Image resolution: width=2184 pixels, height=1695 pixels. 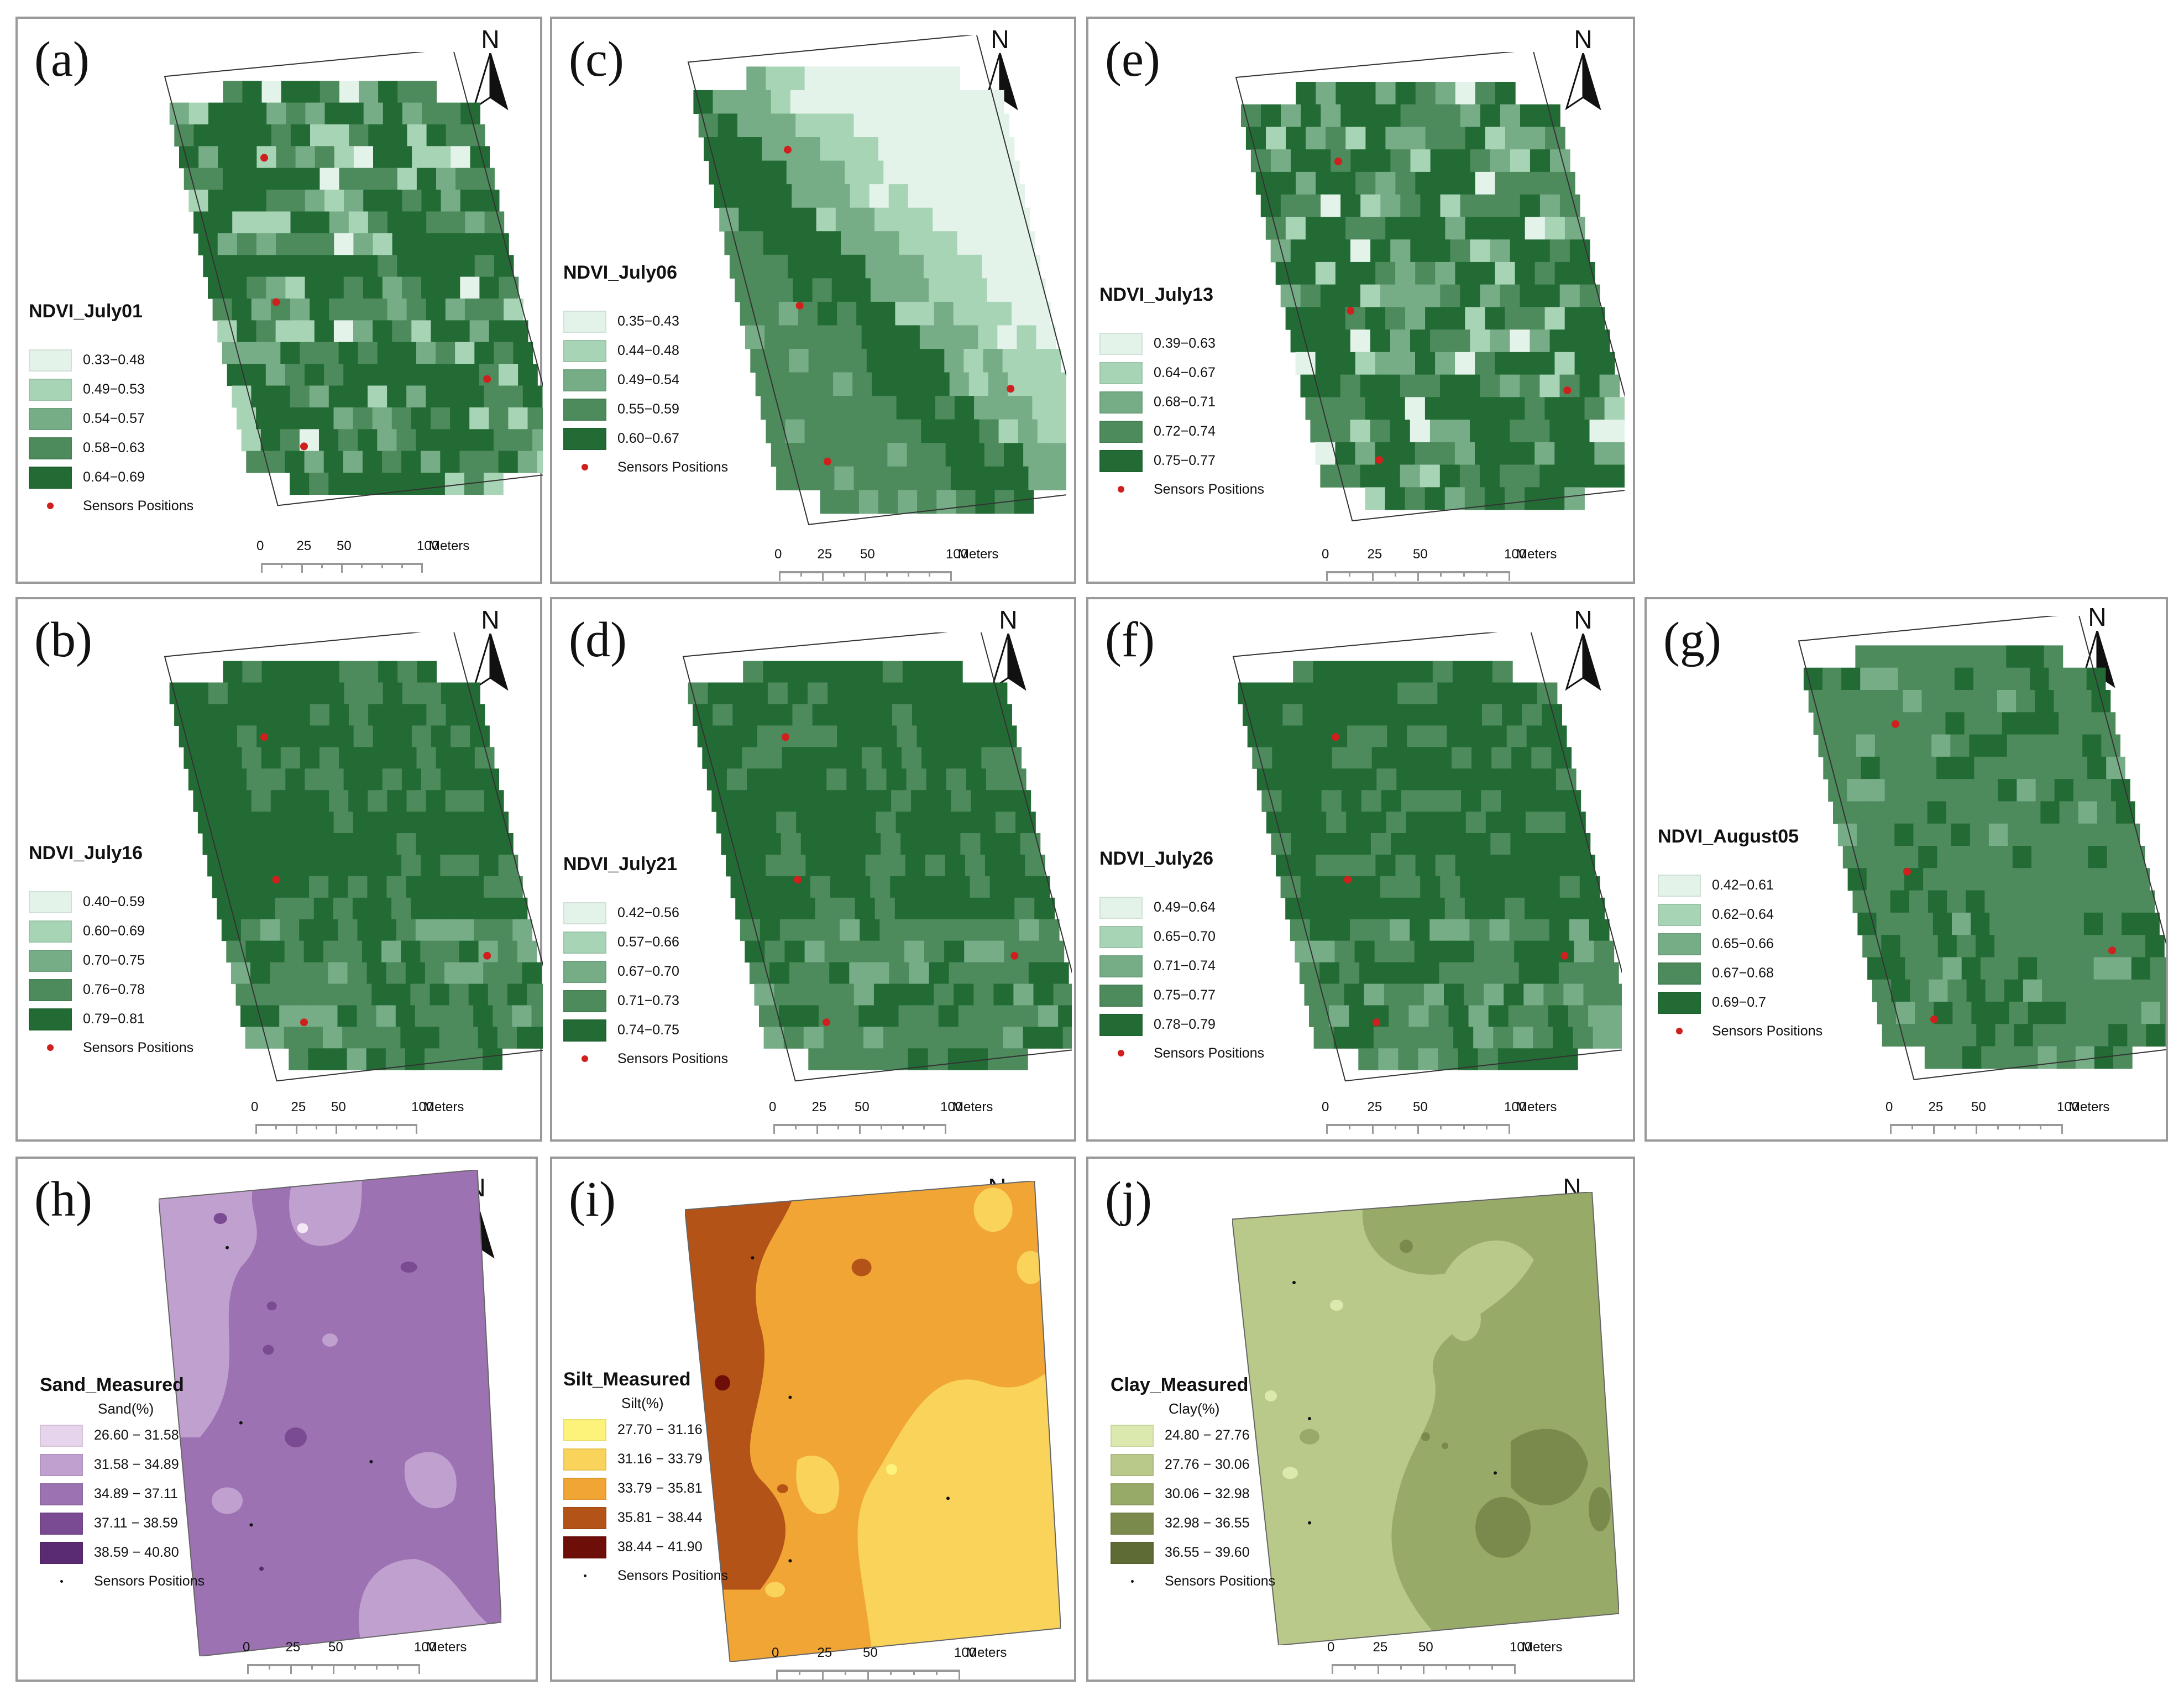 What do you see at coordinates (1567, 390) in the screenshot?
I see `sensor-position` at bounding box center [1567, 390].